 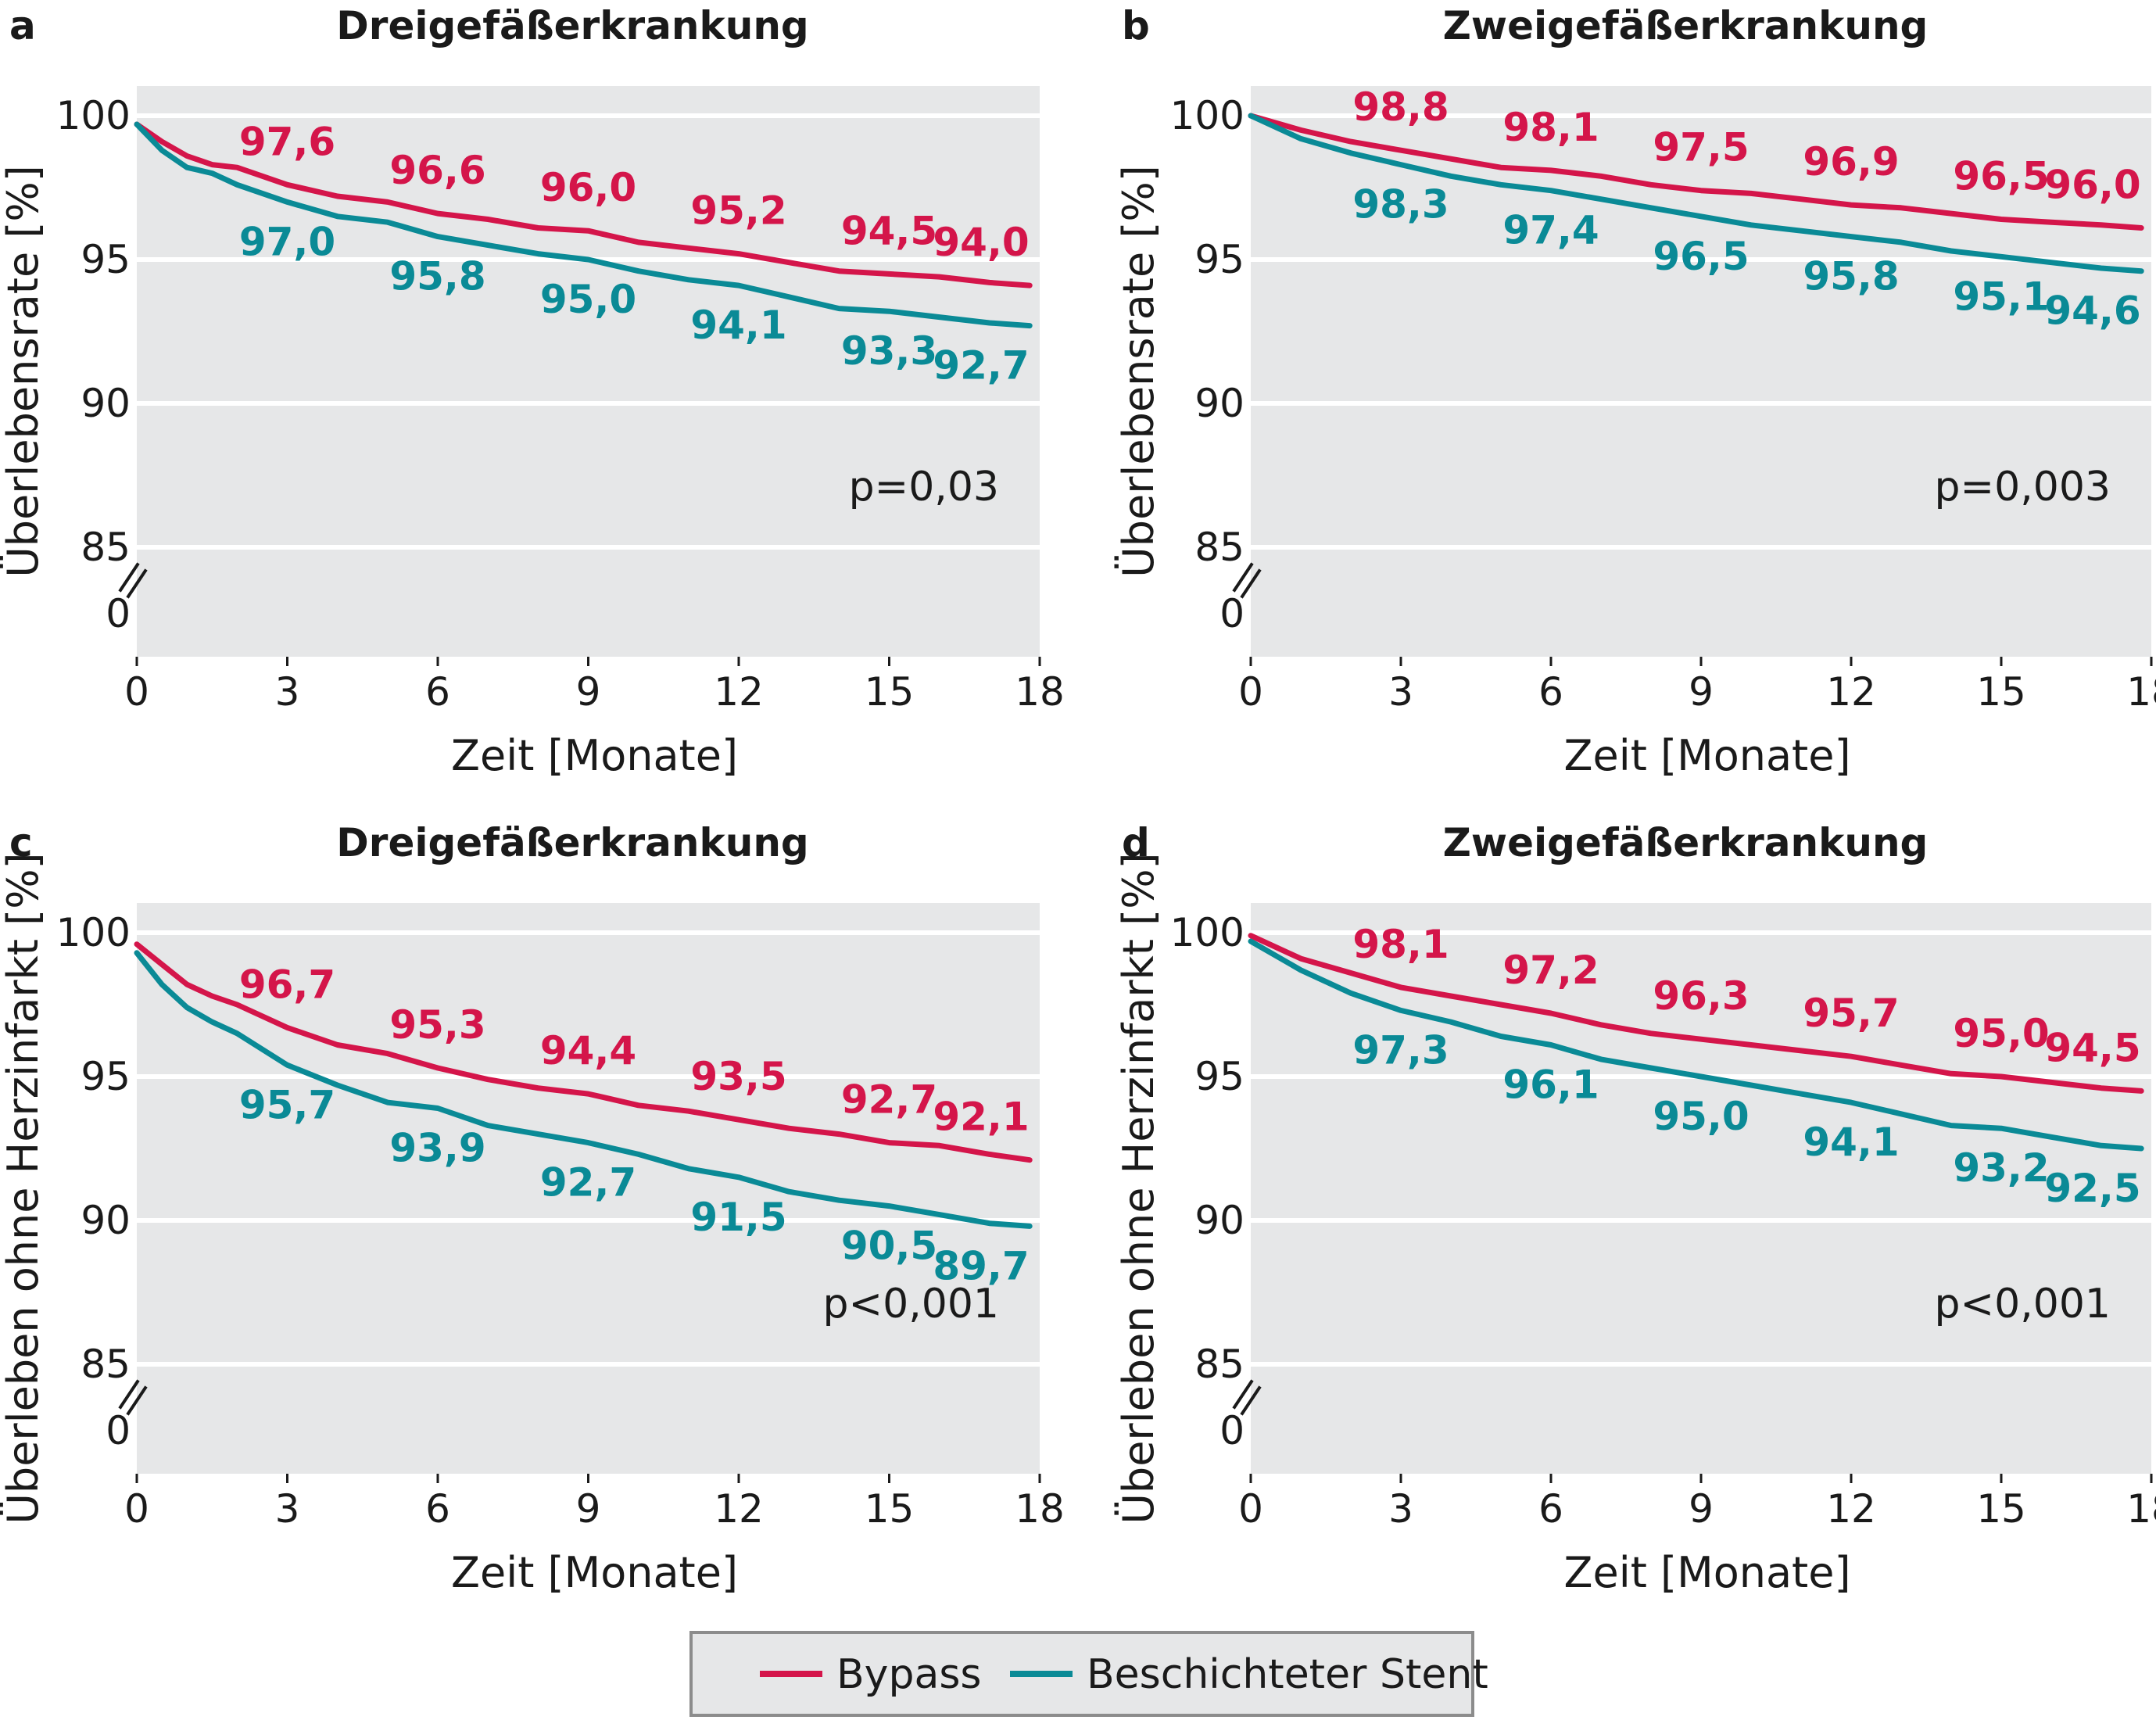 I want to click on data-label: 96,1, so click(x=1550, y=1085).